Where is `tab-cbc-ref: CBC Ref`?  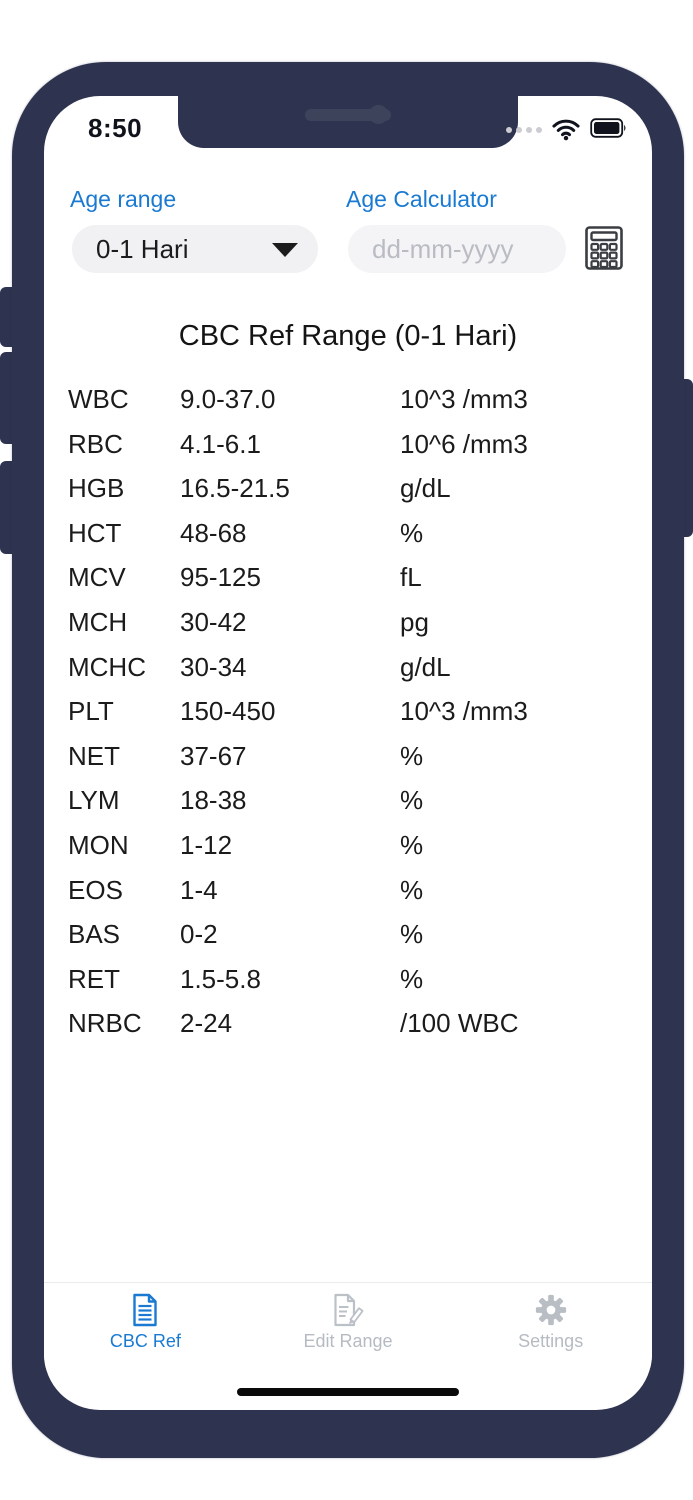
tab-cbc-ref: CBC Ref is located at coordinates (145, 1325).